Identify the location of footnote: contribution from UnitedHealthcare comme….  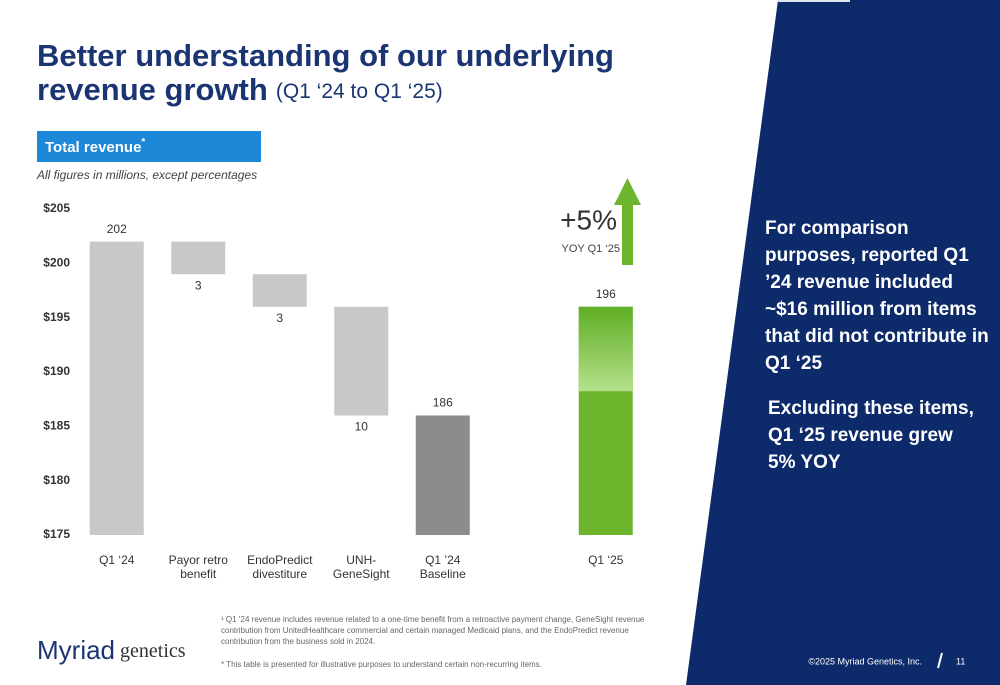
(425, 630).